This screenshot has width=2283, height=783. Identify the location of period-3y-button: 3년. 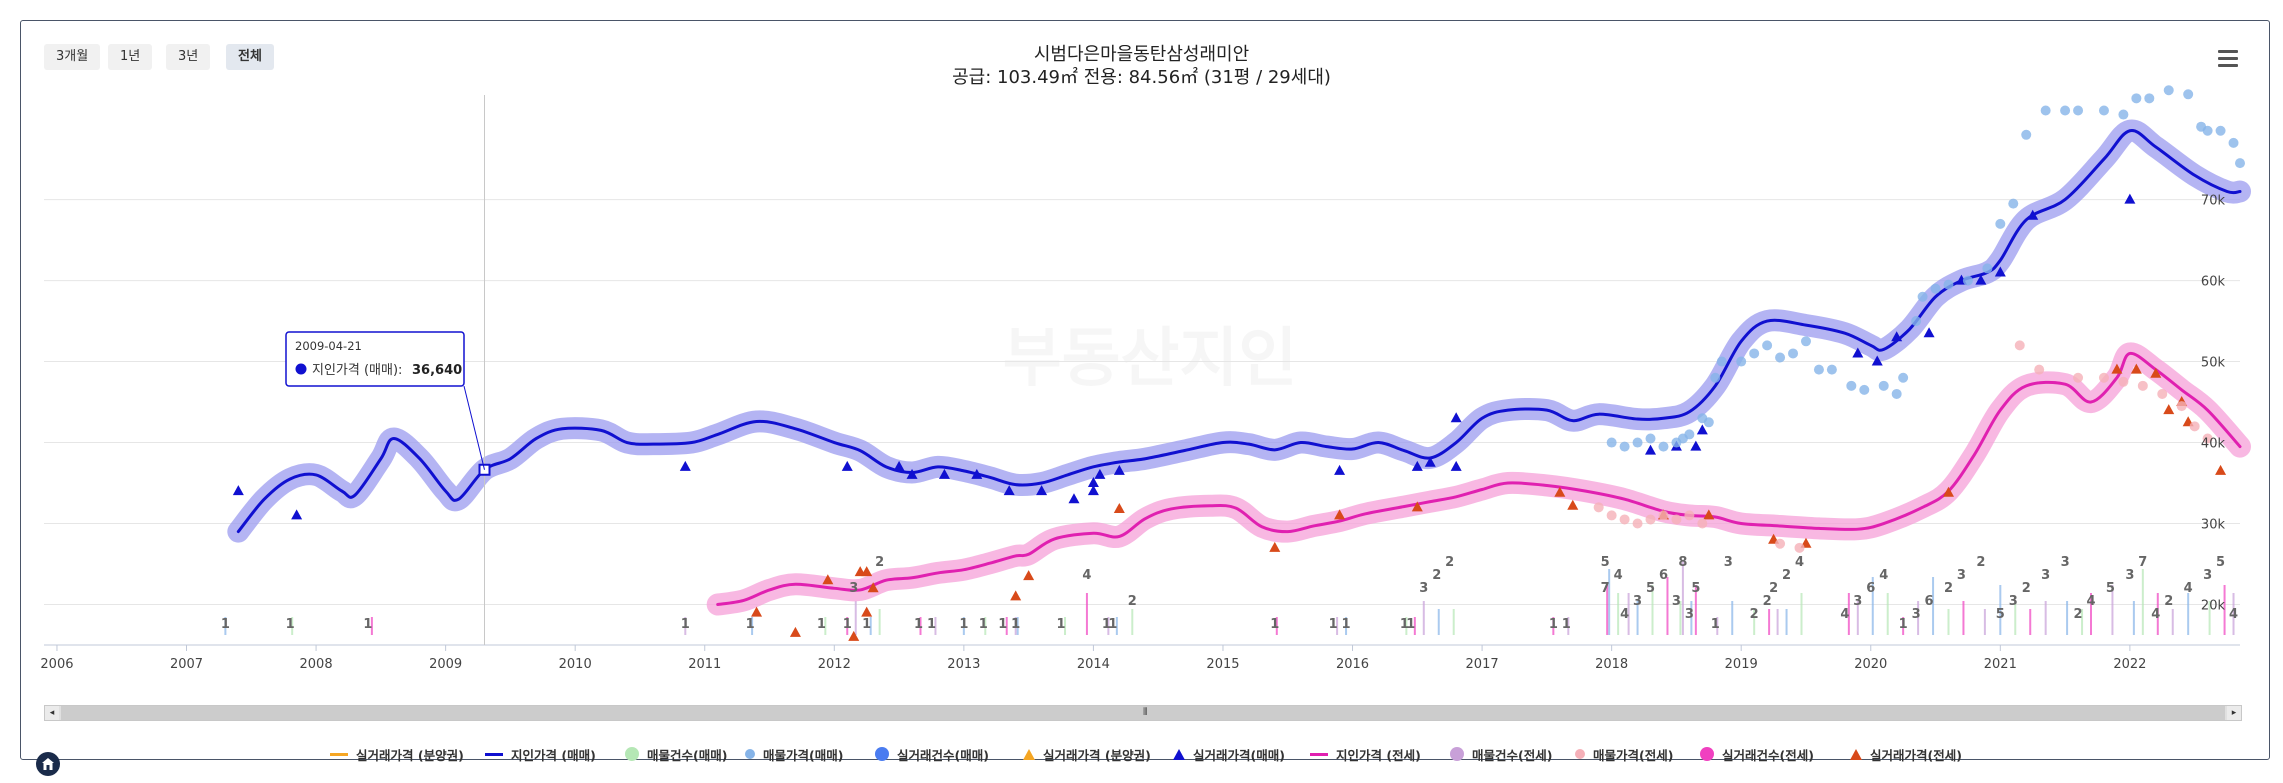
(188, 57).